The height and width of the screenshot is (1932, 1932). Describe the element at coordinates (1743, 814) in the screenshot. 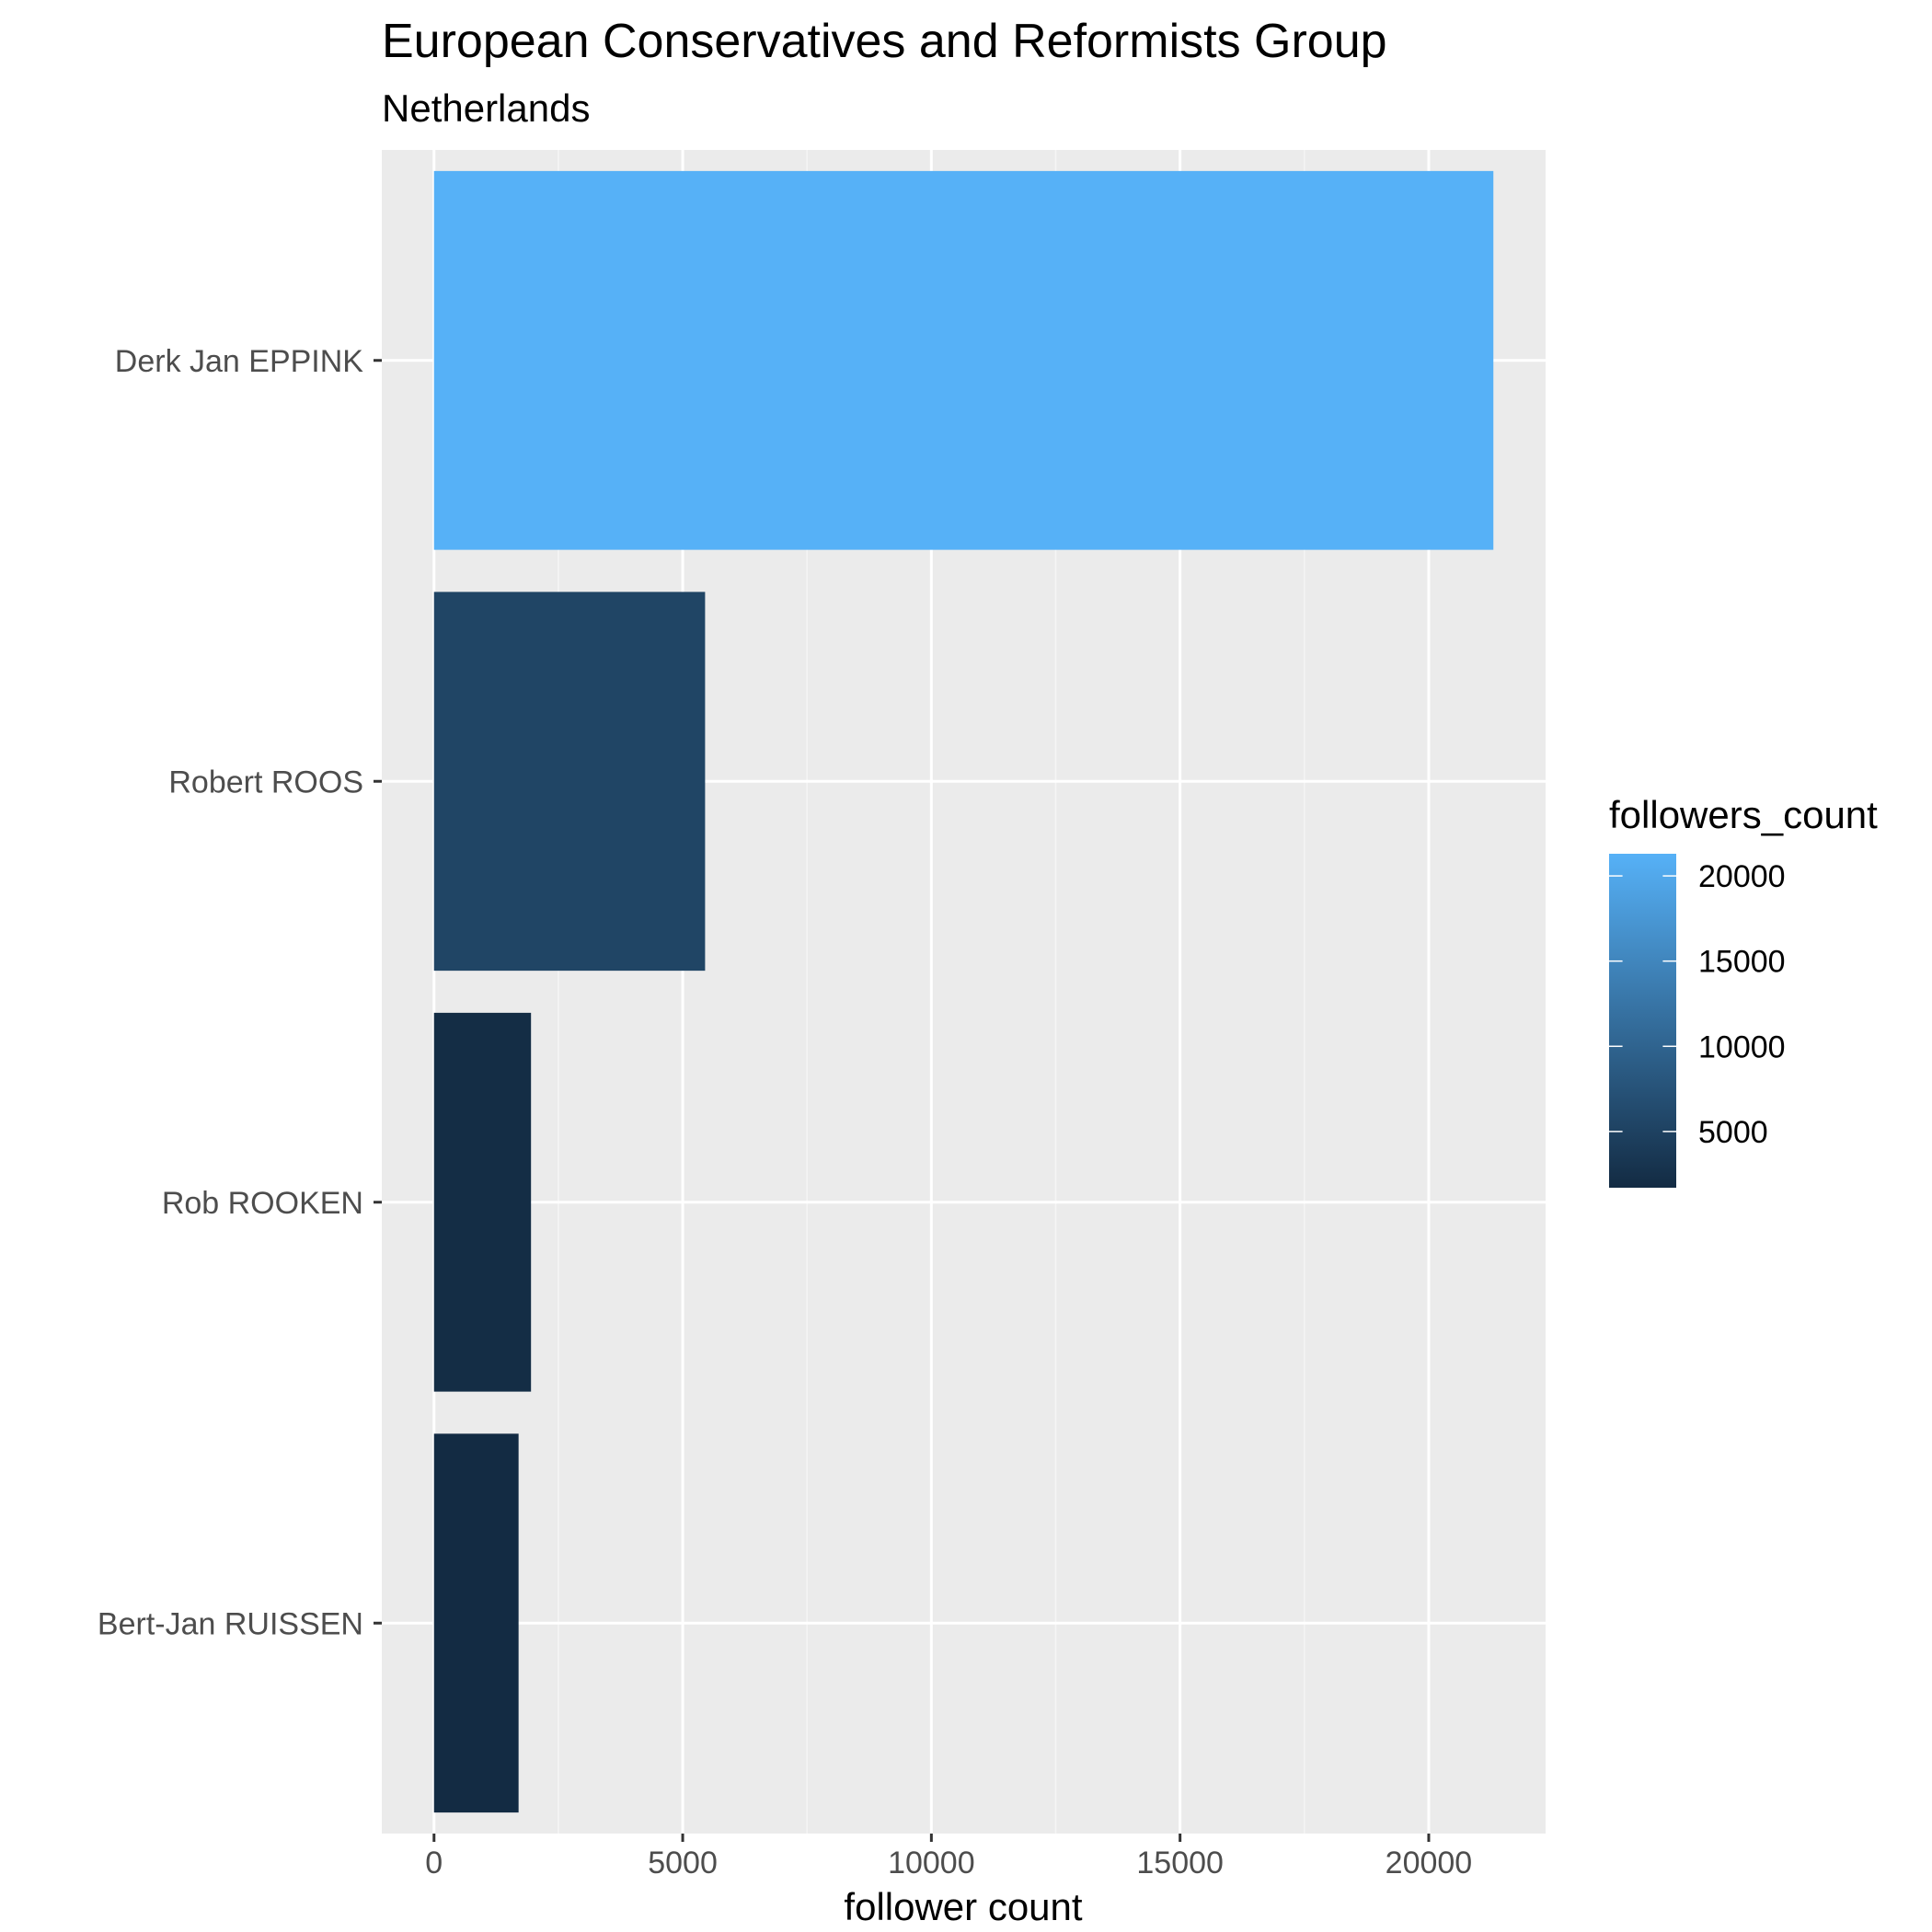

I see `legend-title: followers_count` at that location.